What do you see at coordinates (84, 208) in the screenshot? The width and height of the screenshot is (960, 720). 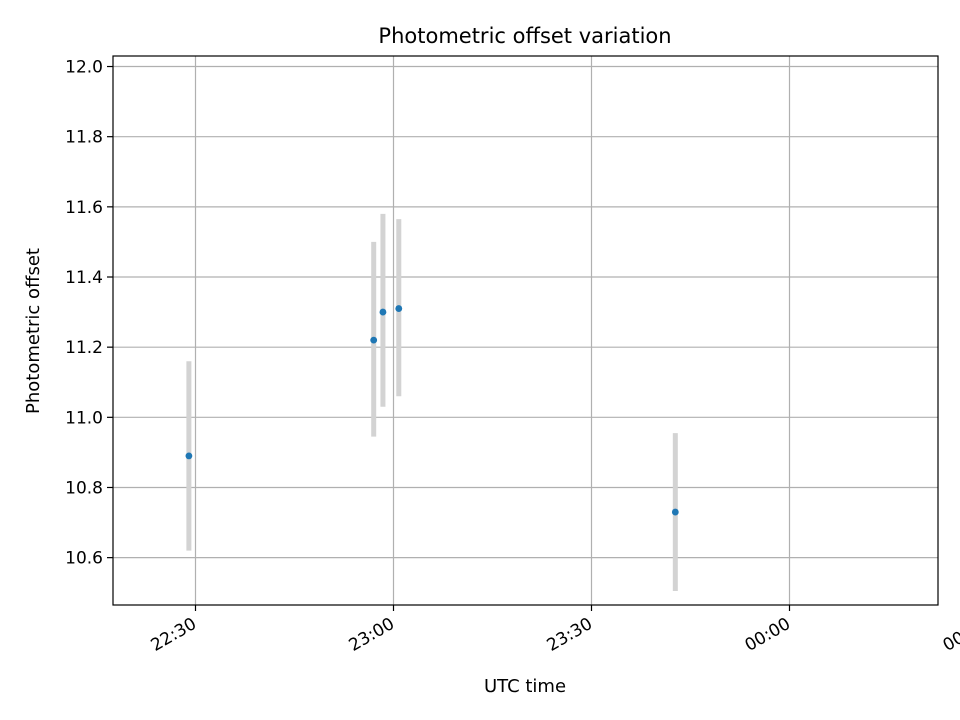 I see `y-tick-label: 11.6` at bounding box center [84, 208].